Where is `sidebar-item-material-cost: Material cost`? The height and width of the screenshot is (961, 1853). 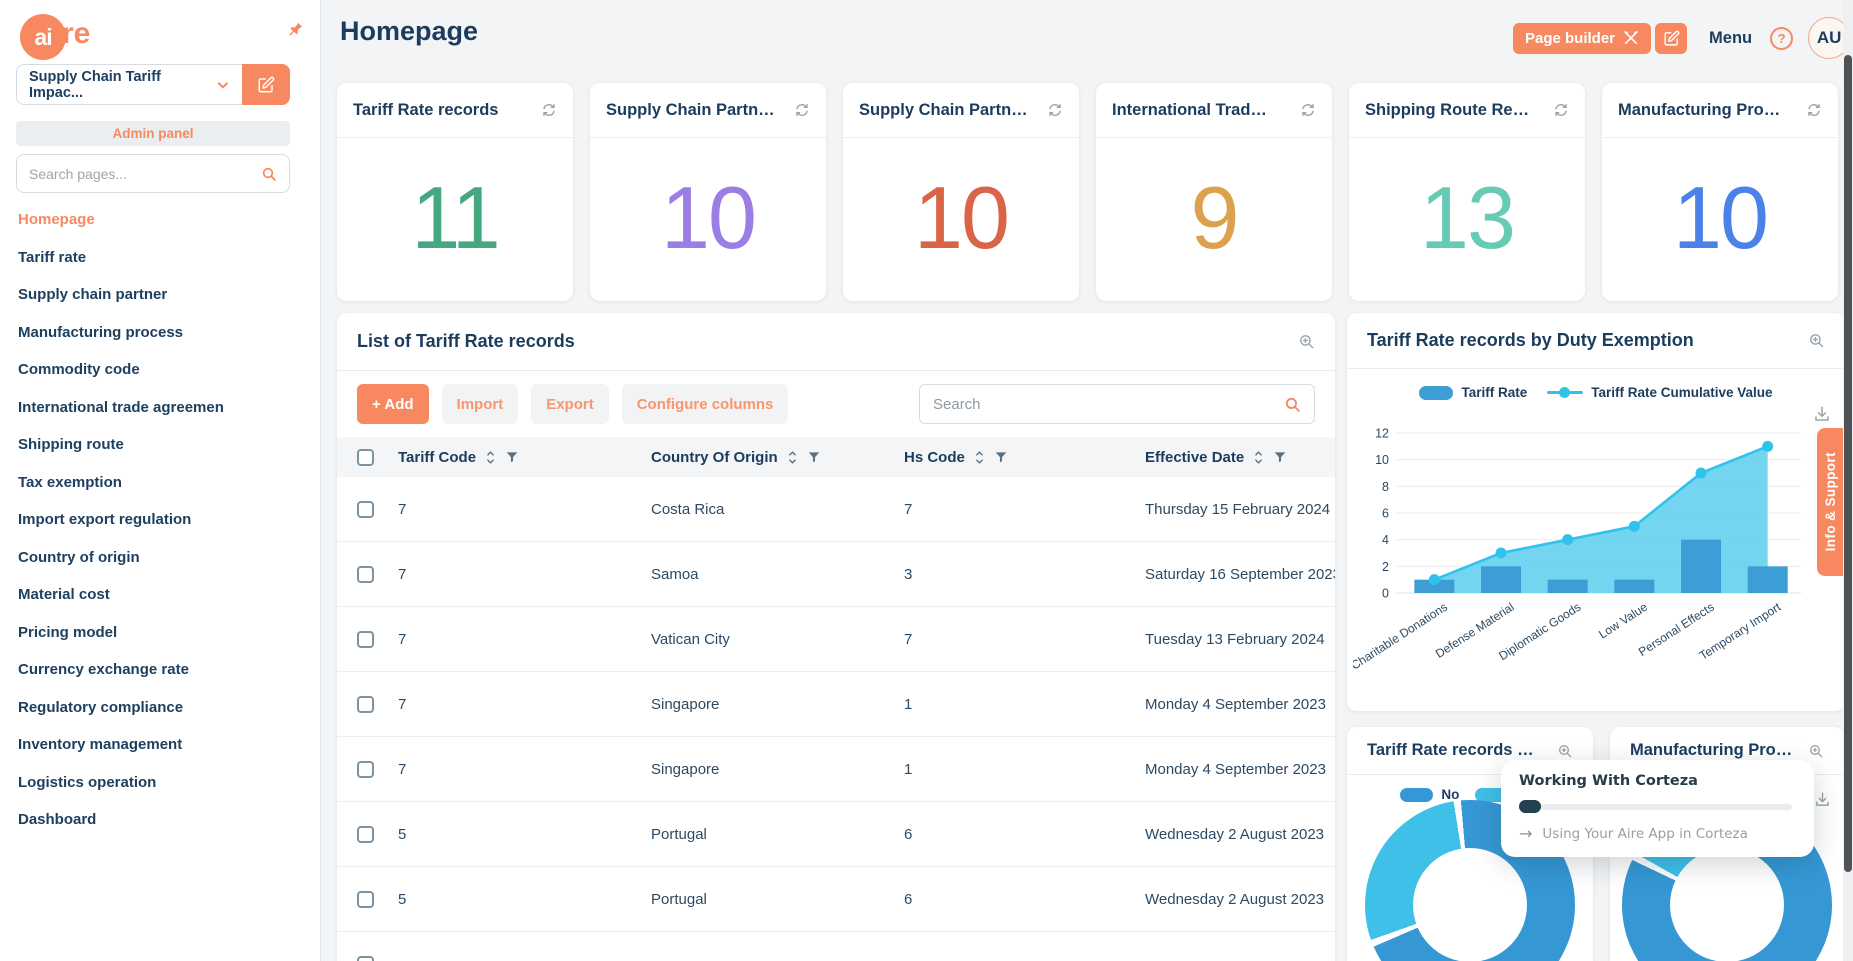
sidebar-item-material-cost: Material cost is located at coordinates (64, 595).